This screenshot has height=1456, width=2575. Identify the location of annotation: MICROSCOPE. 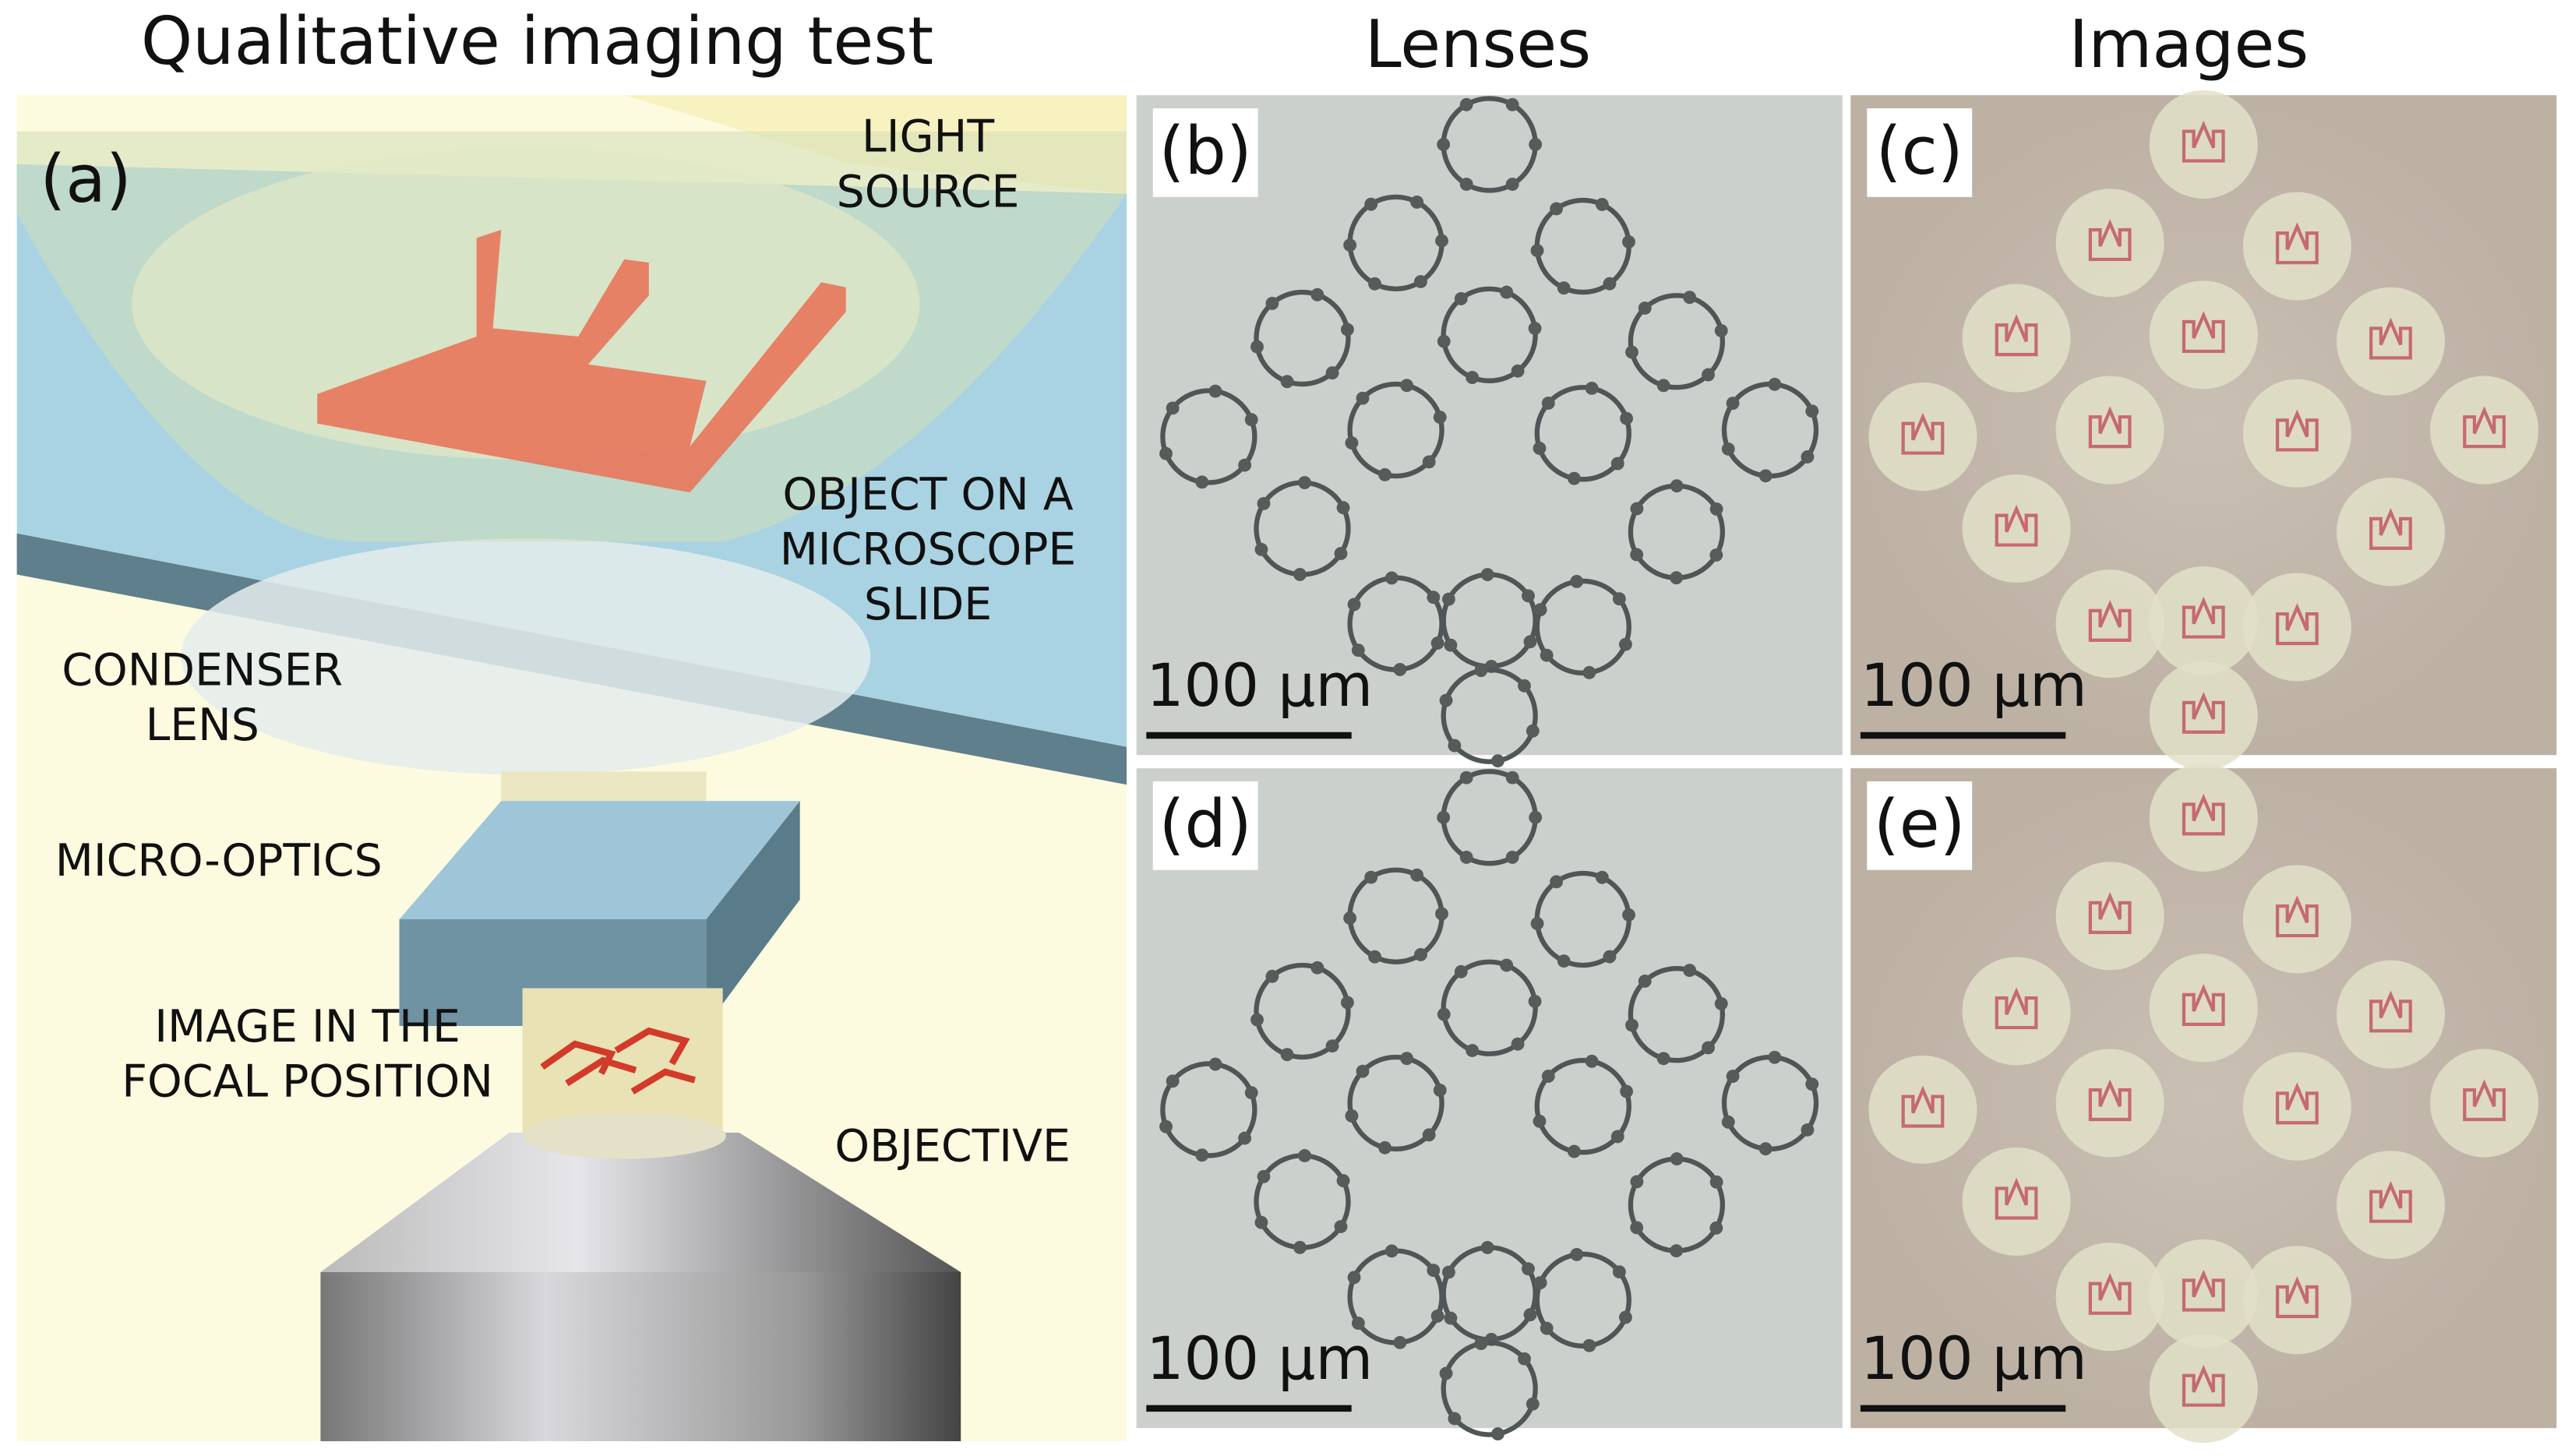
(928, 550).